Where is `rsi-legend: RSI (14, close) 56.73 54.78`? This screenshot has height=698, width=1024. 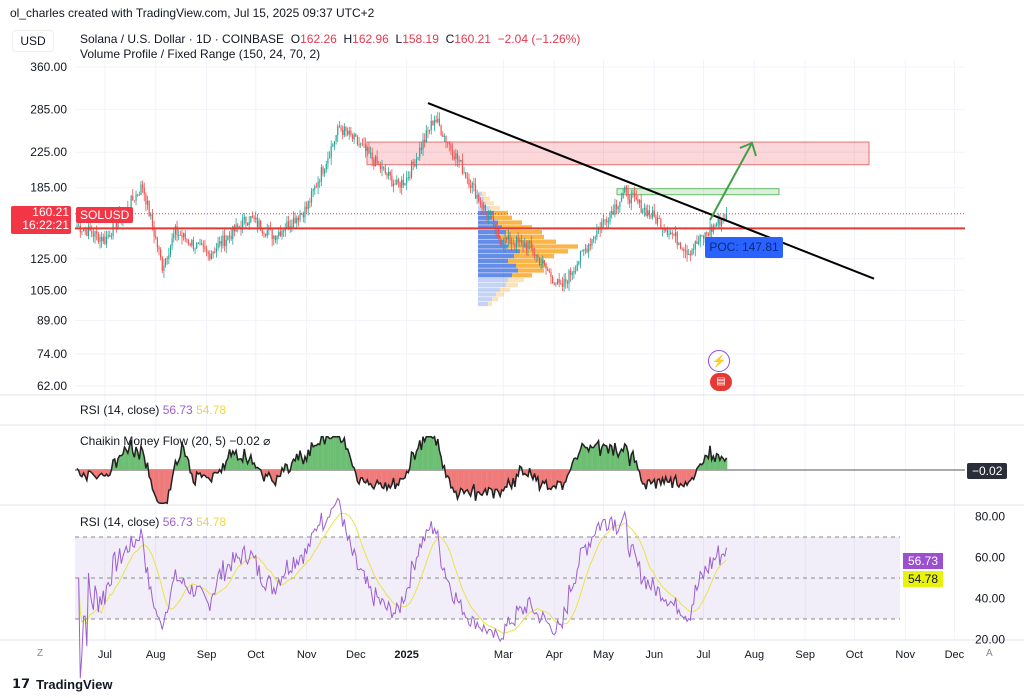 rsi-legend: RSI (14, close) 56.73 54.78 is located at coordinates (153, 522).